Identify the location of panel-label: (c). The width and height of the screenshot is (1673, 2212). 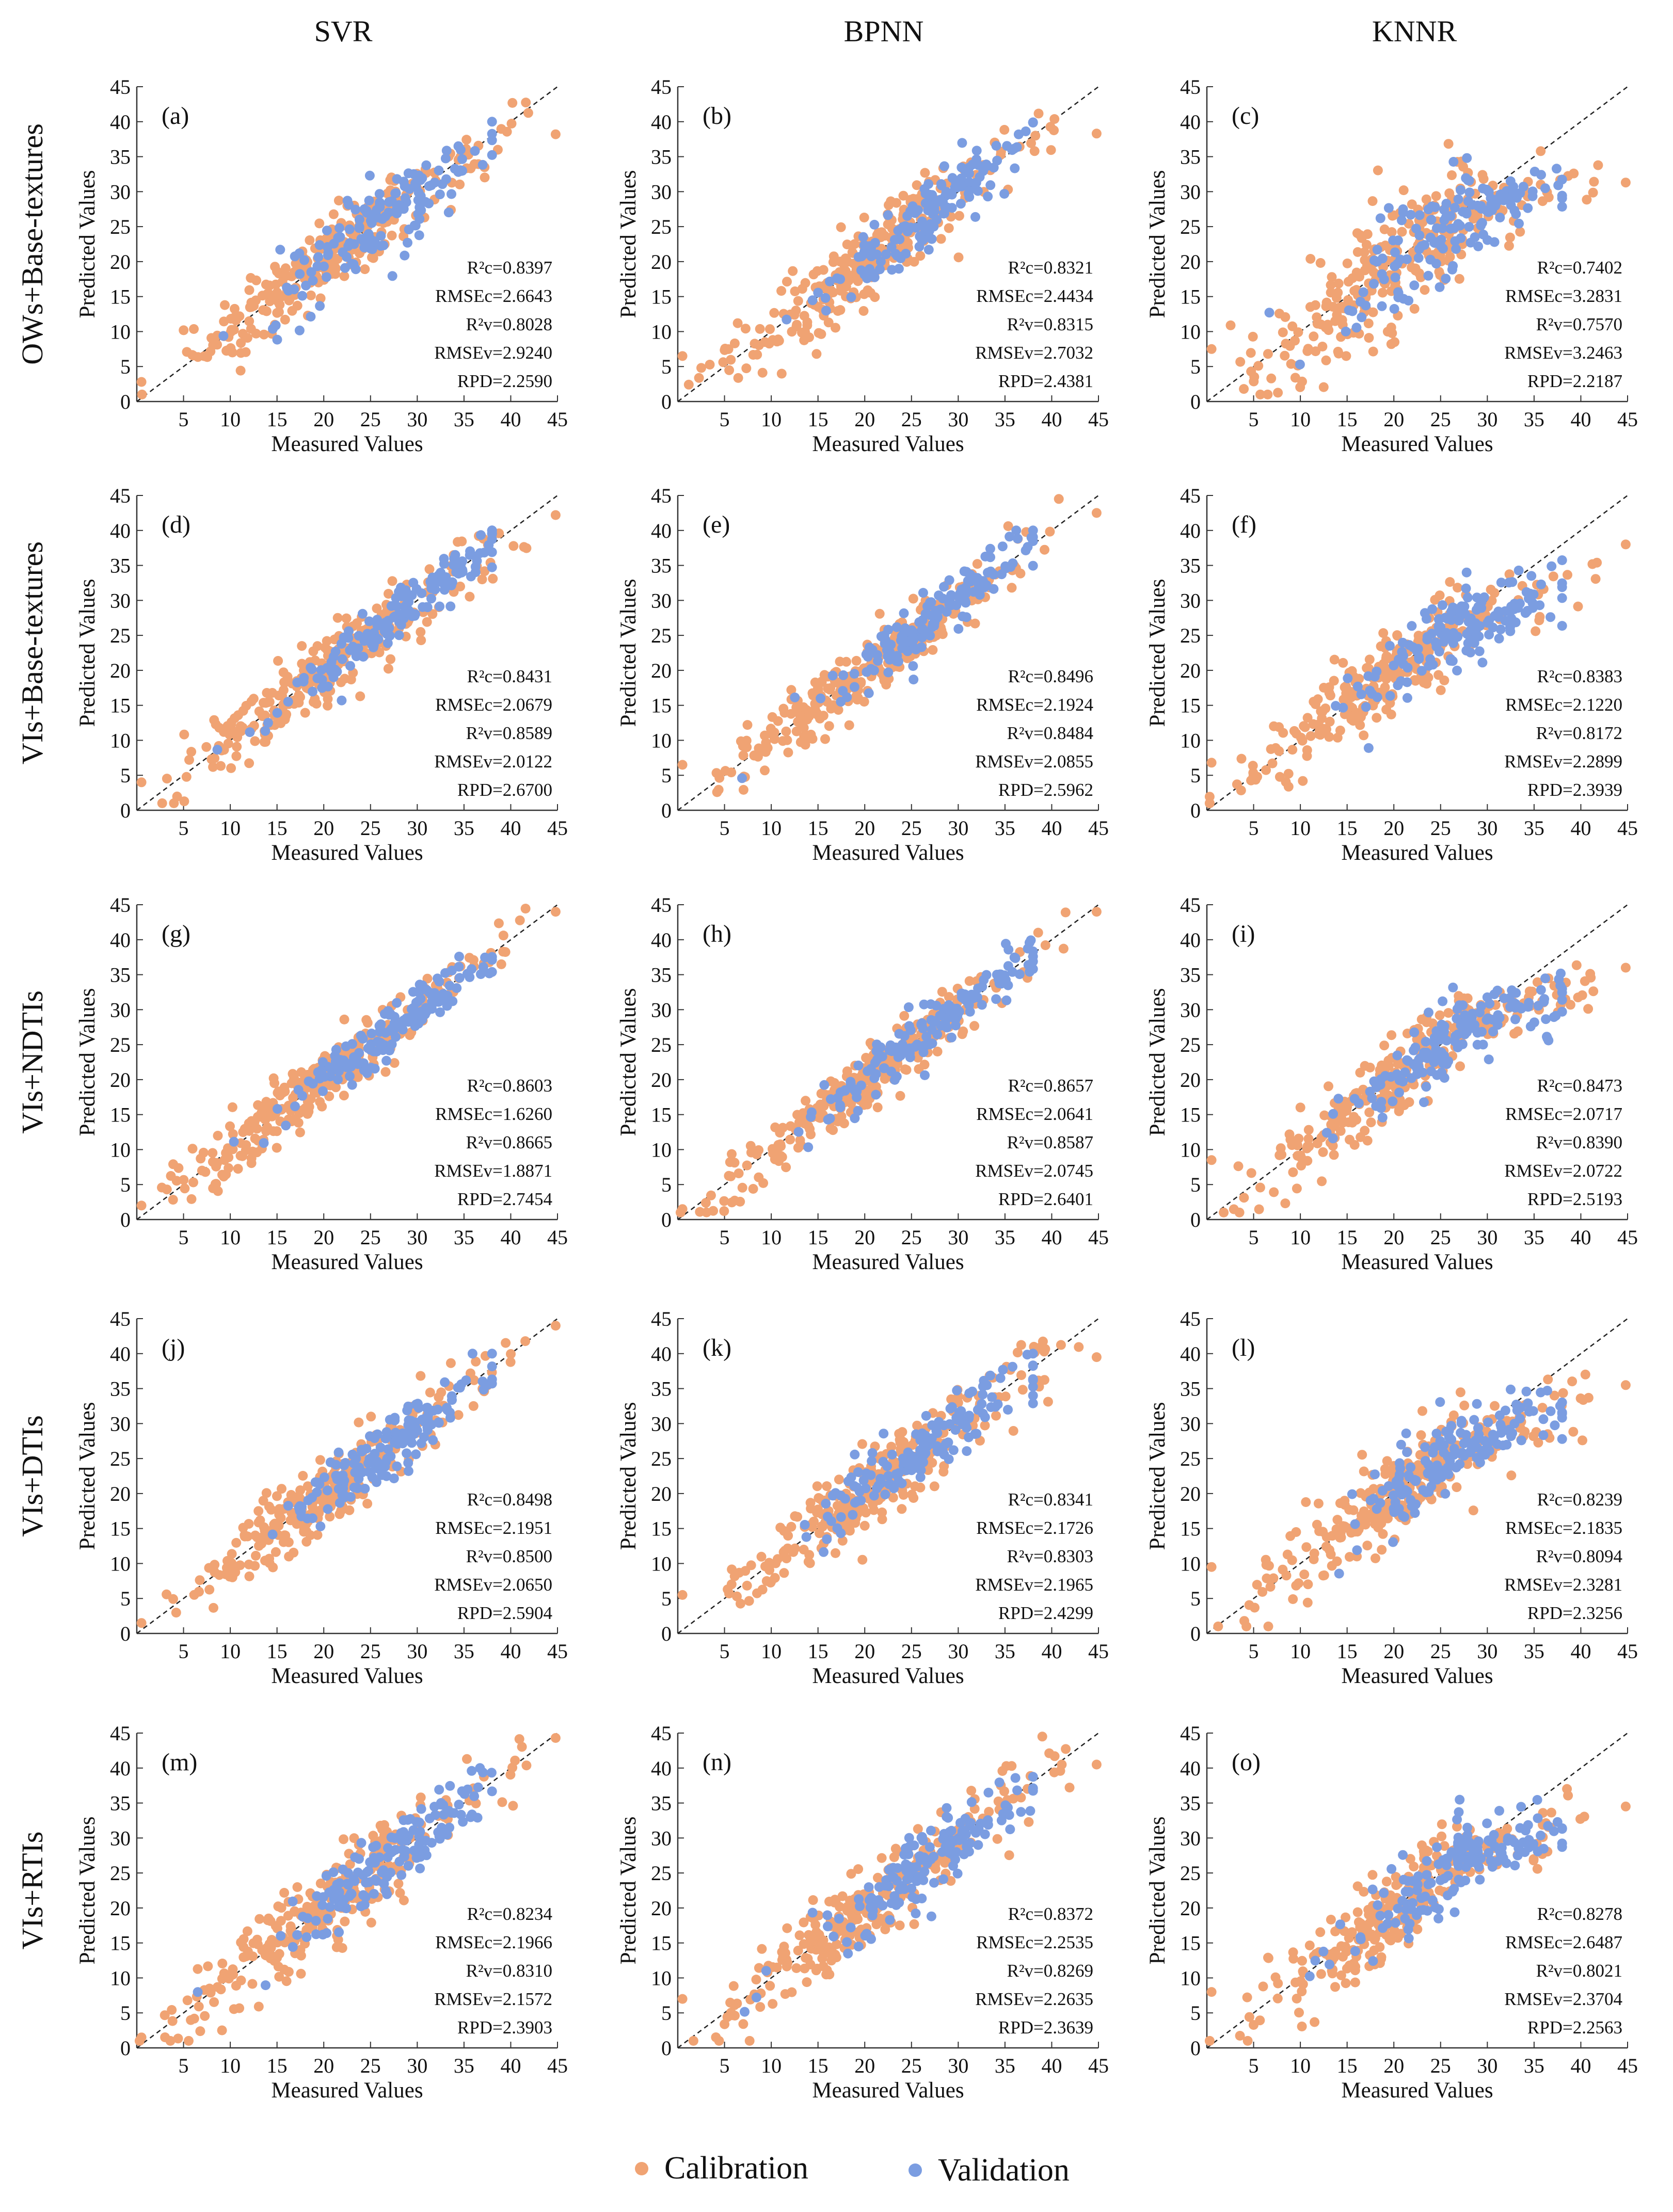
(1245, 116).